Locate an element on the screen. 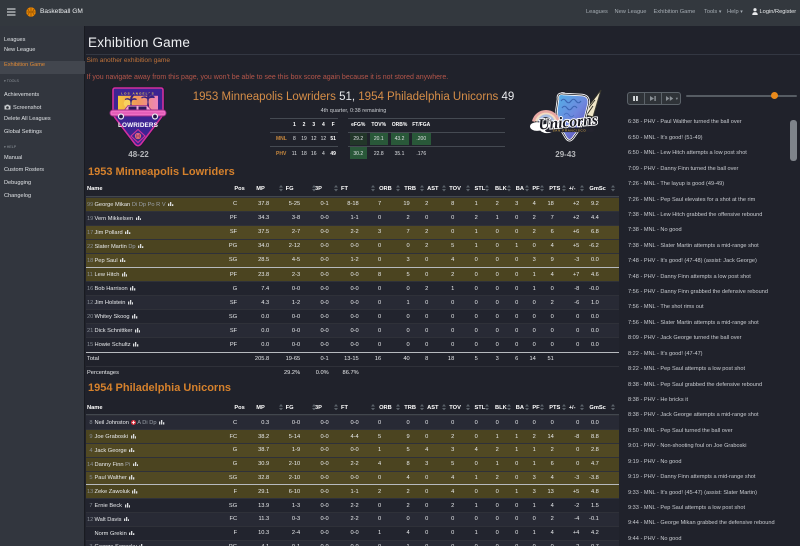 This screenshot has width=800, height=546. svg-text: LOWRIDERS is located at coordinates (138, 125).